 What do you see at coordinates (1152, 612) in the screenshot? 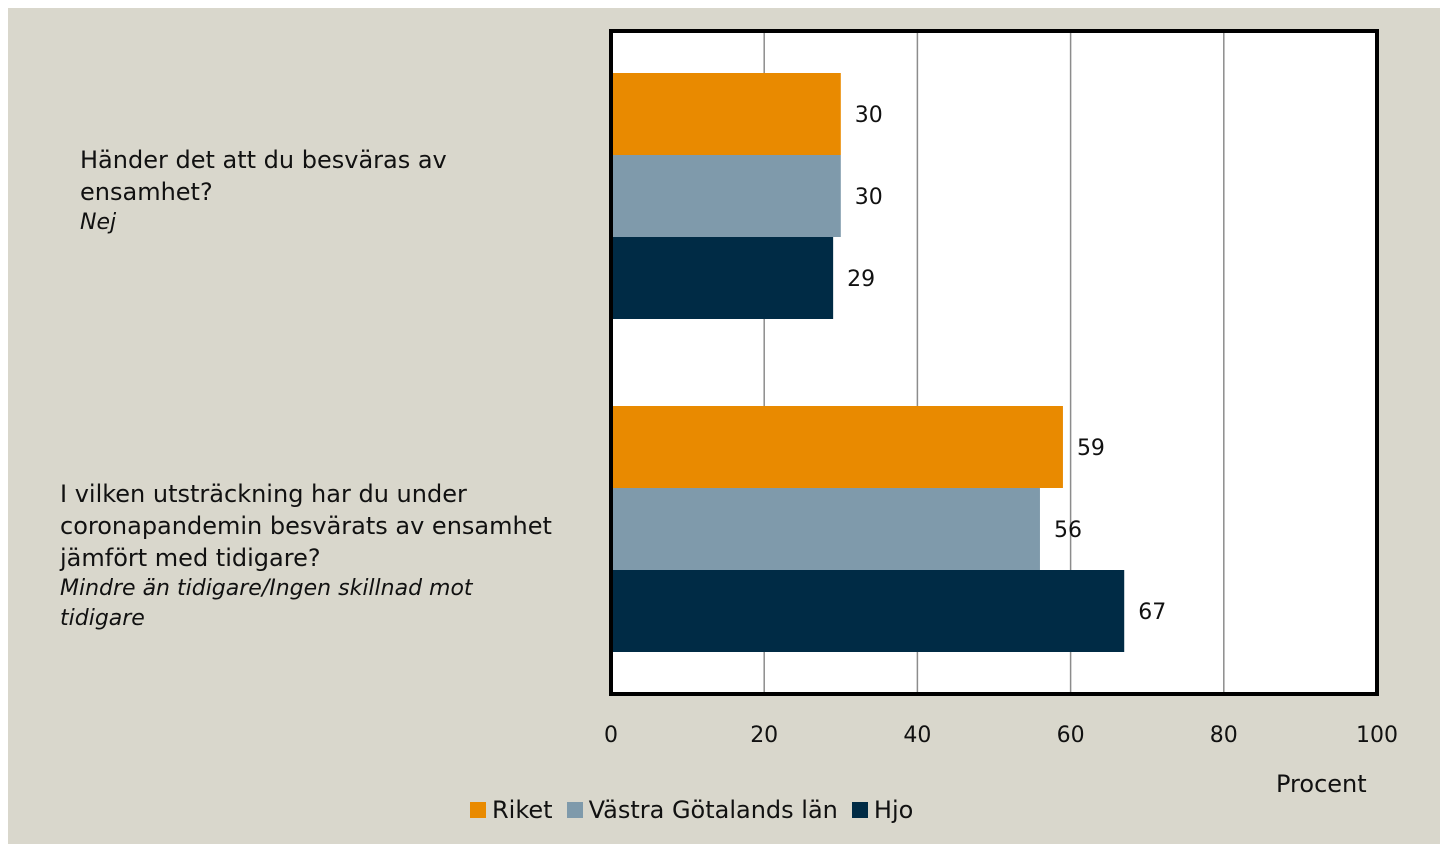
I see `data-label-2-3: 67` at bounding box center [1152, 612].